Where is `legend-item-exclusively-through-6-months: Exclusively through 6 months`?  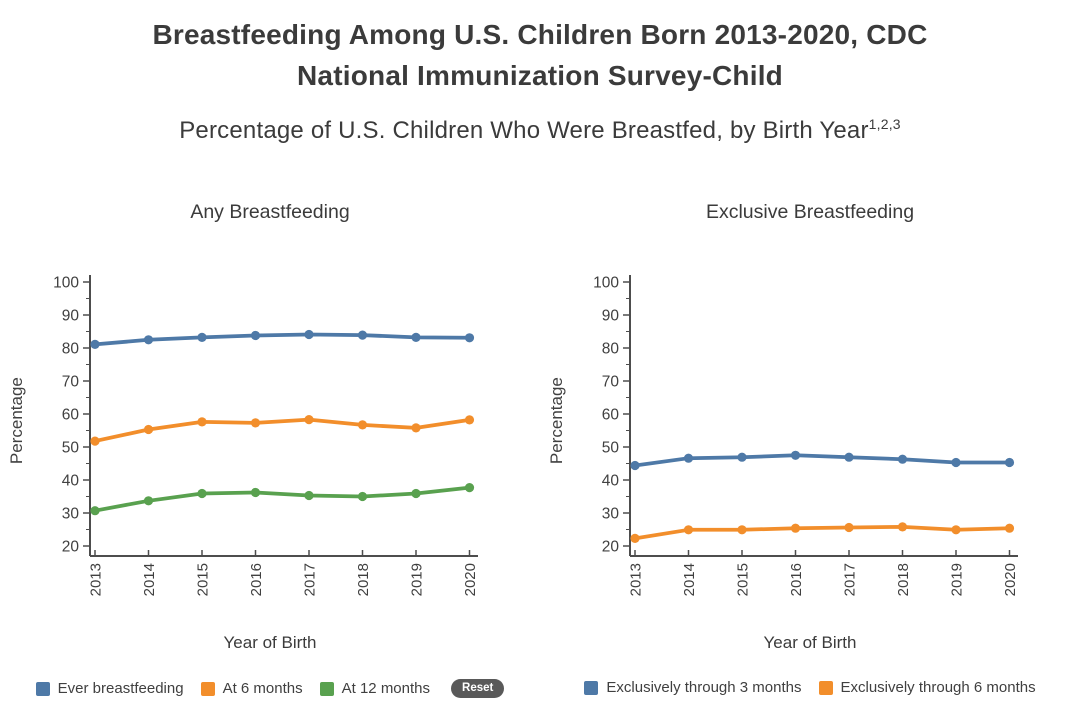 legend-item-exclusively-through-6-months: Exclusively through 6 months is located at coordinates (927, 687).